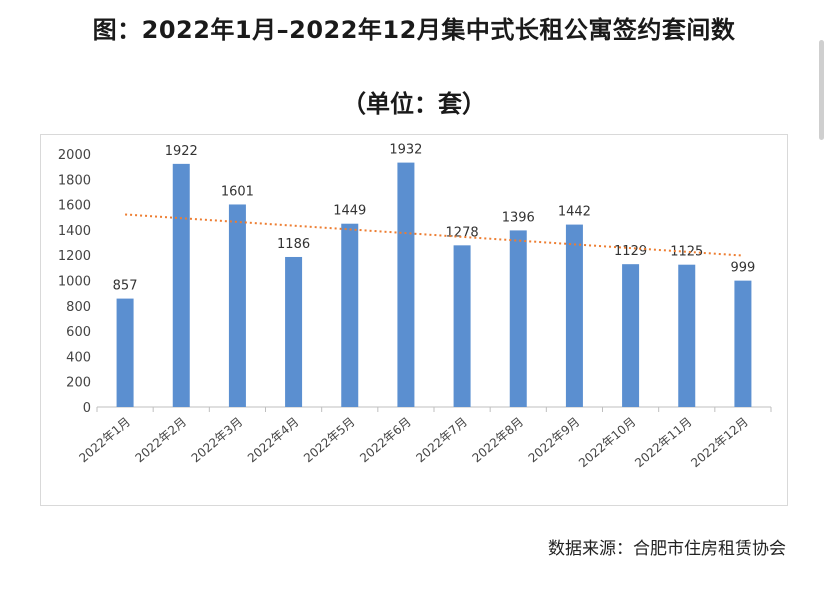 The image size is (828, 592). Describe the element at coordinates (554, 440) in the screenshot. I see `x-tick-label: 2022年9月` at that location.